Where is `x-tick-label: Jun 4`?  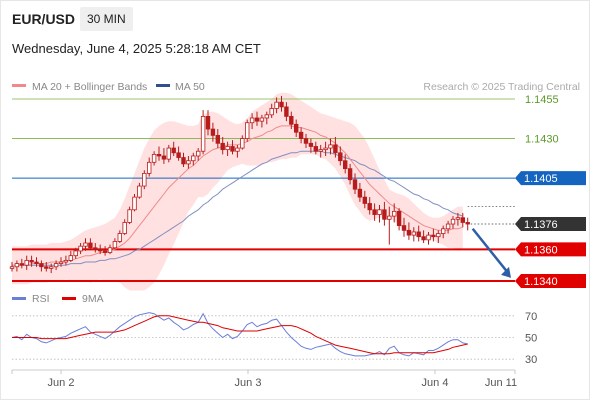
x-tick-label: Jun 4 is located at coordinates (435, 383).